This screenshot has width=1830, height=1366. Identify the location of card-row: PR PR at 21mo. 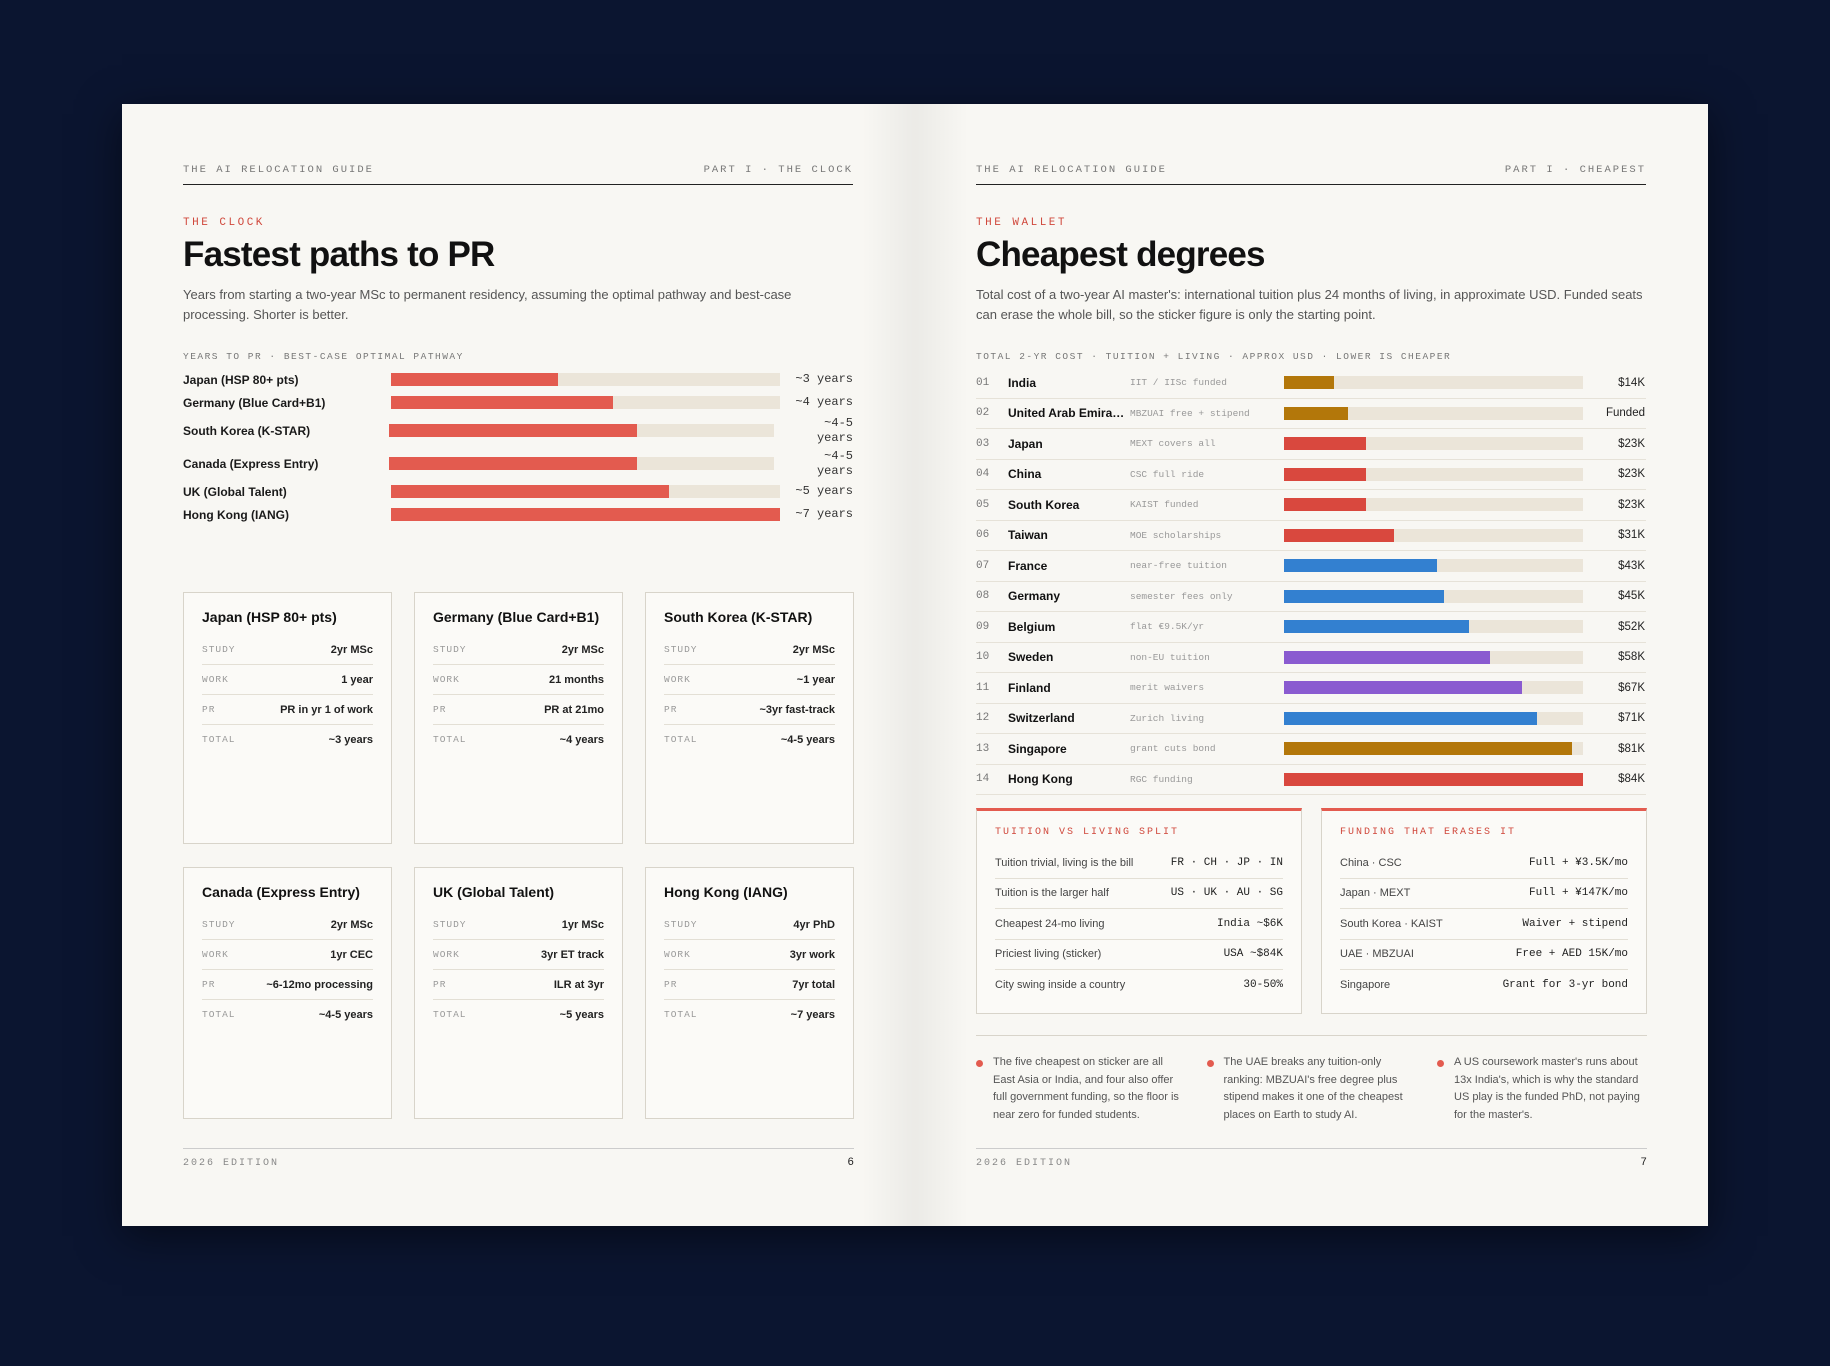
(518, 710).